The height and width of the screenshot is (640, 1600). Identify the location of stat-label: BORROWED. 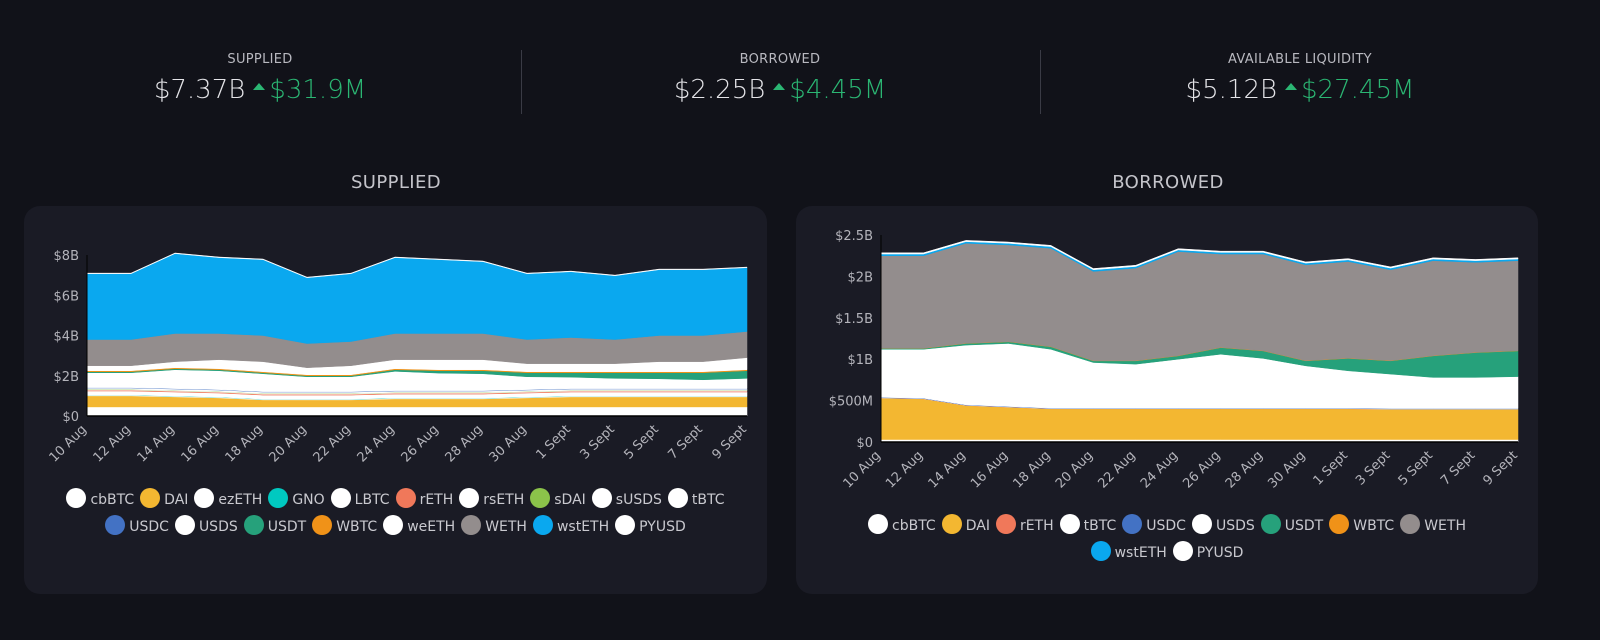
(780, 59).